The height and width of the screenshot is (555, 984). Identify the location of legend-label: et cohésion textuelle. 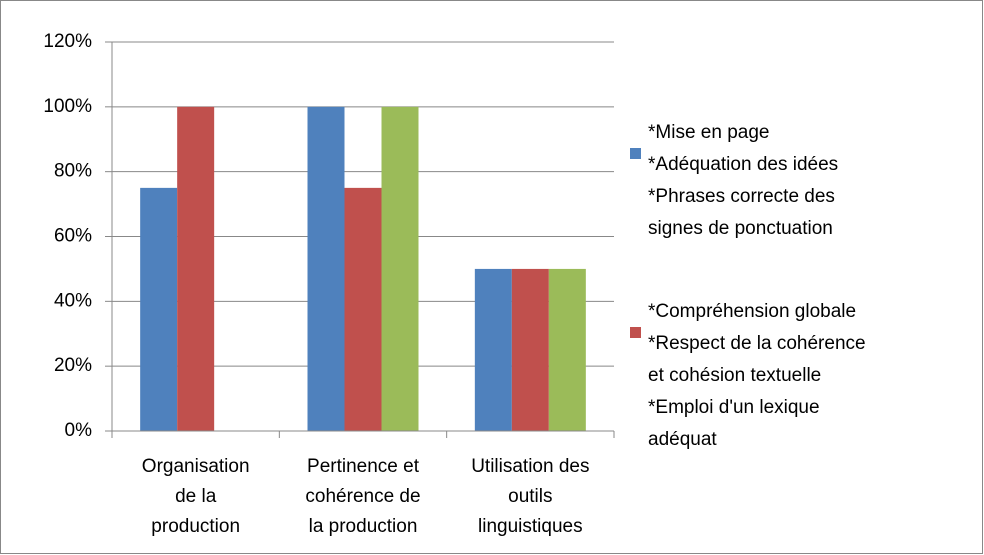
(734, 375).